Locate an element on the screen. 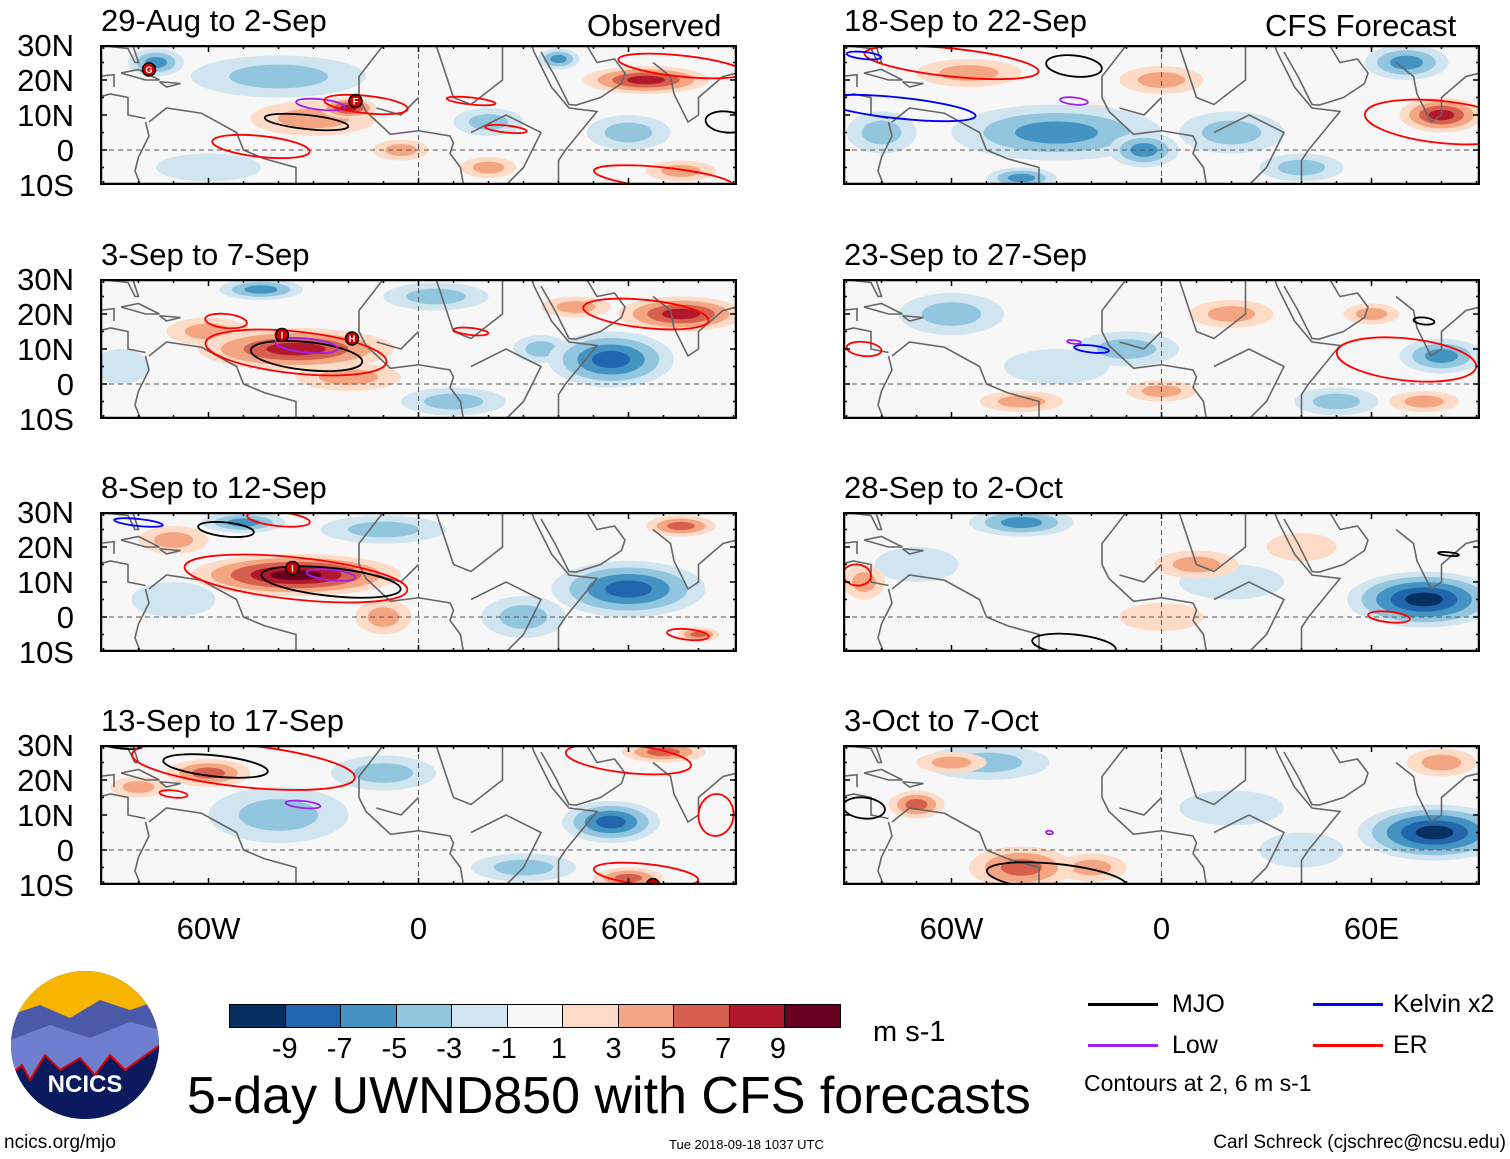 The height and width of the screenshot is (1159, 1510). colorbar-label: 1 is located at coordinates (558, 1049).